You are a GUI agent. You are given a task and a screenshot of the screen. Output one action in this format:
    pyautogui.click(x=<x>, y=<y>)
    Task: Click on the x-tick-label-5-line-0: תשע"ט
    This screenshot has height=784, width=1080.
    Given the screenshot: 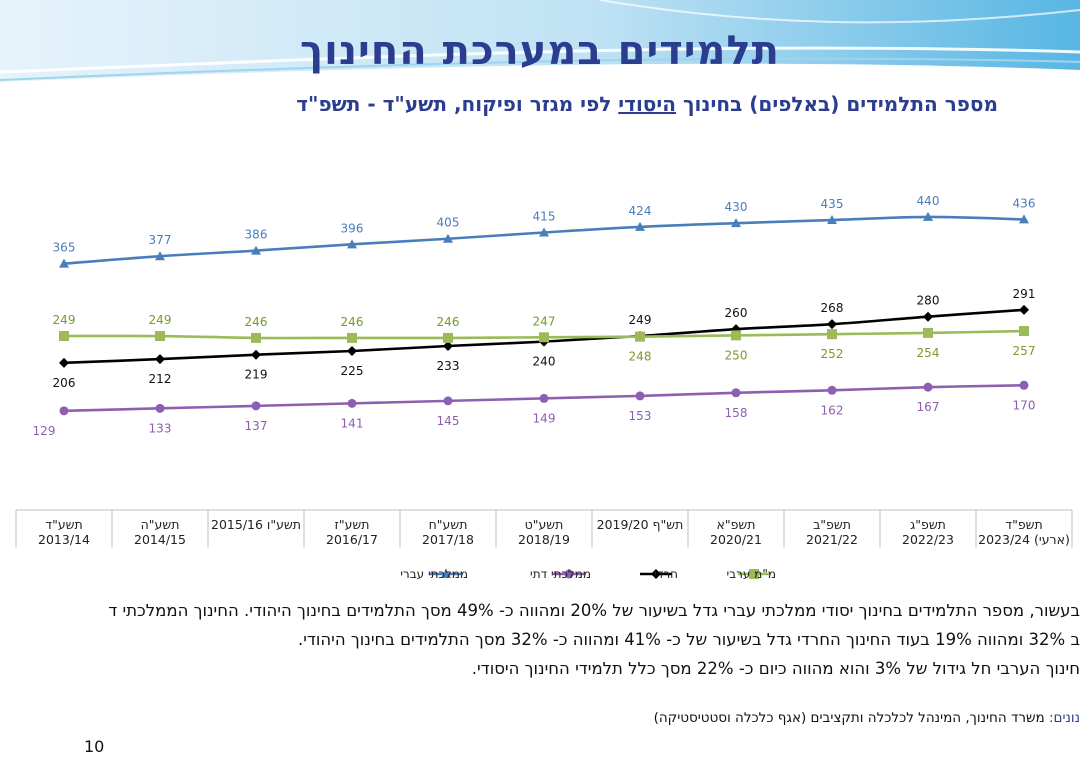 What is the action you would take?
    pyautogui.click(x=544, y=524)
    